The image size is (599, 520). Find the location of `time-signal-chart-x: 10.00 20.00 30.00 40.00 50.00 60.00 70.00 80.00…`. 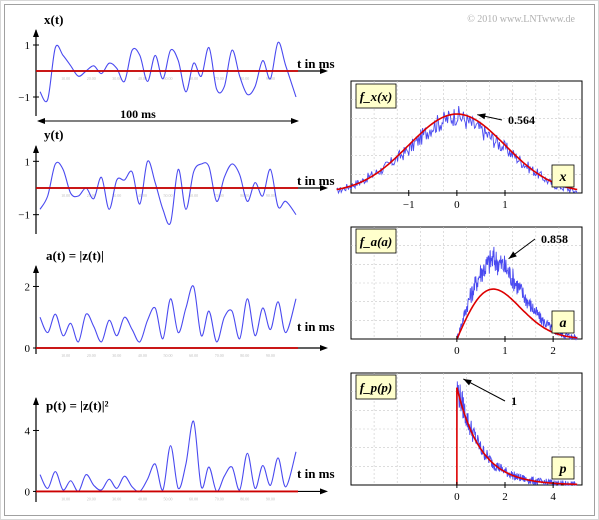

time-signal-chart-x: 10.00 20.00 30.00 40.00 50.00 60.00 70.00 80.00… is located at coordinates (176, 68).